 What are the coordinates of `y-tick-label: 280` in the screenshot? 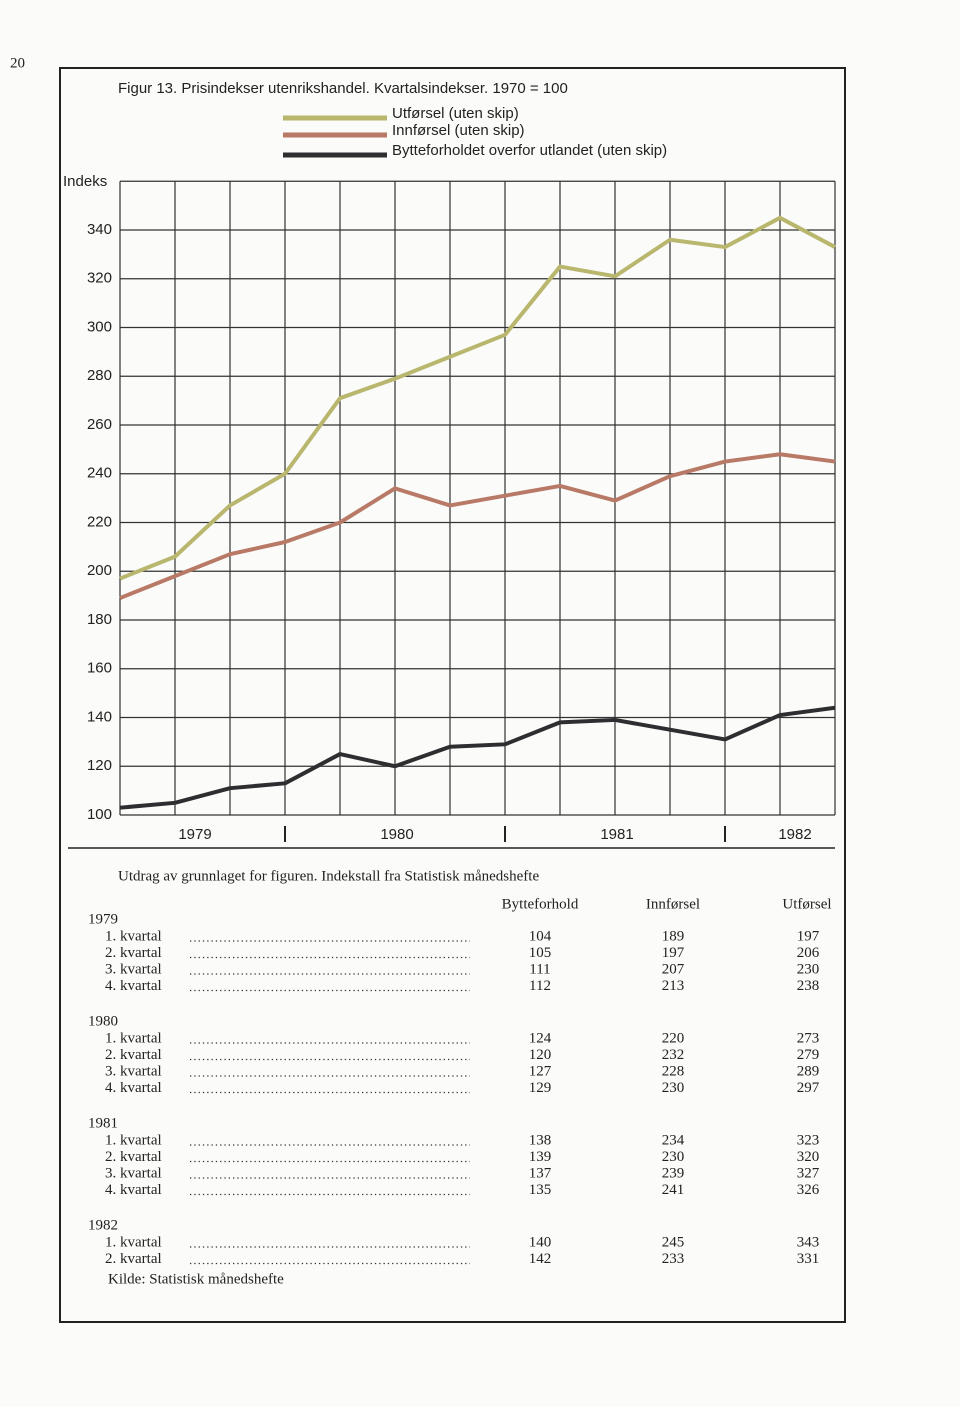 It's located at (99, 375).